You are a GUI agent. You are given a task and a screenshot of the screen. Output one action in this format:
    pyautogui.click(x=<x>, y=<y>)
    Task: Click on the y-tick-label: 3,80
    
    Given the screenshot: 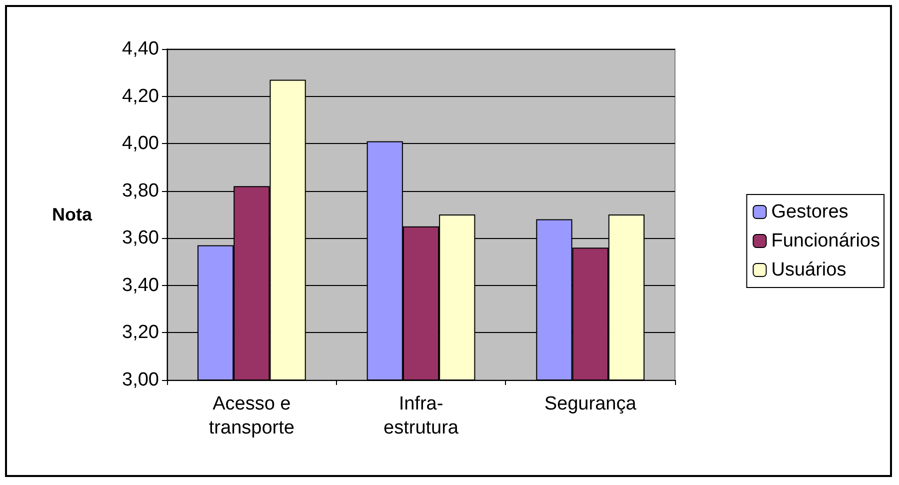 What is the action you would take?
    pyautogui.click(x=140, y=191)
    